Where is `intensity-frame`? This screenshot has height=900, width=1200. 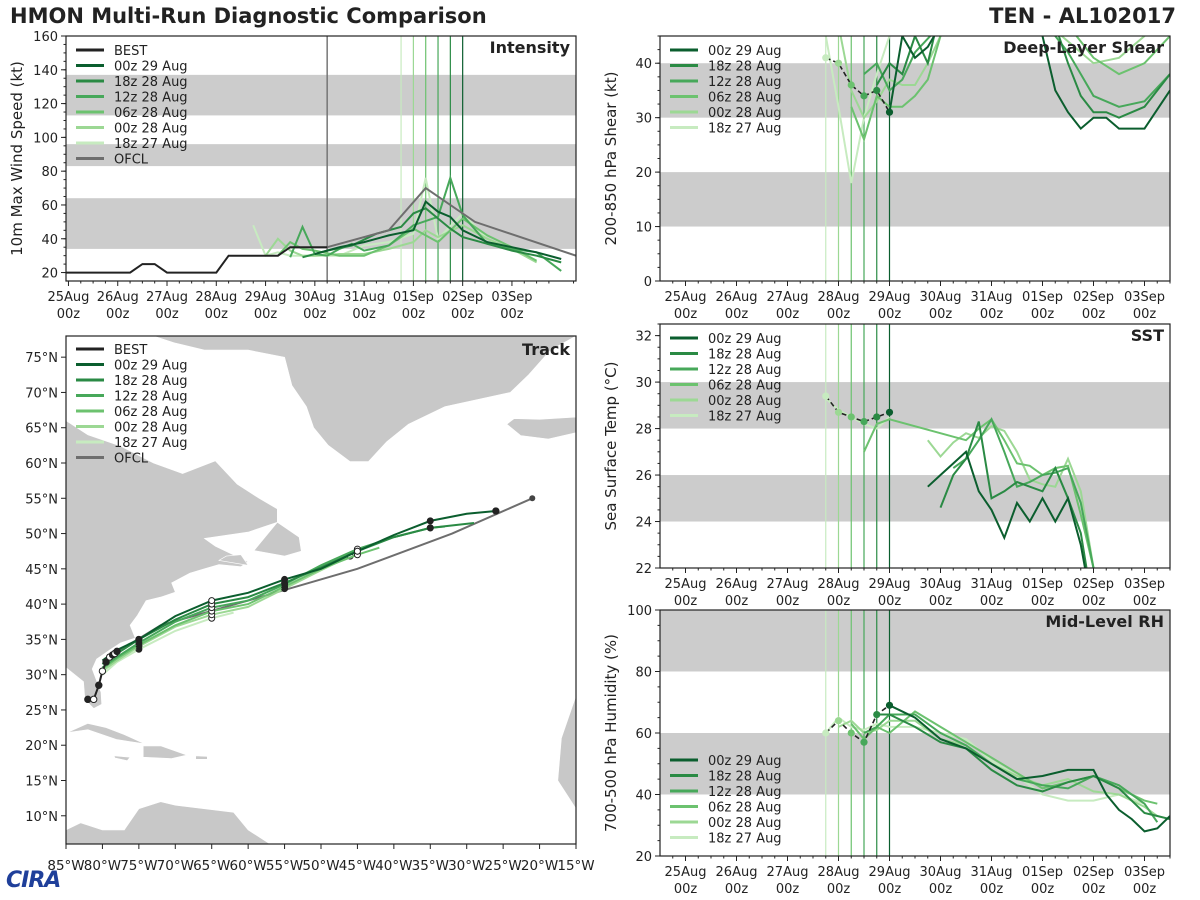 intensity-frame is located at coordinates (321, 158).